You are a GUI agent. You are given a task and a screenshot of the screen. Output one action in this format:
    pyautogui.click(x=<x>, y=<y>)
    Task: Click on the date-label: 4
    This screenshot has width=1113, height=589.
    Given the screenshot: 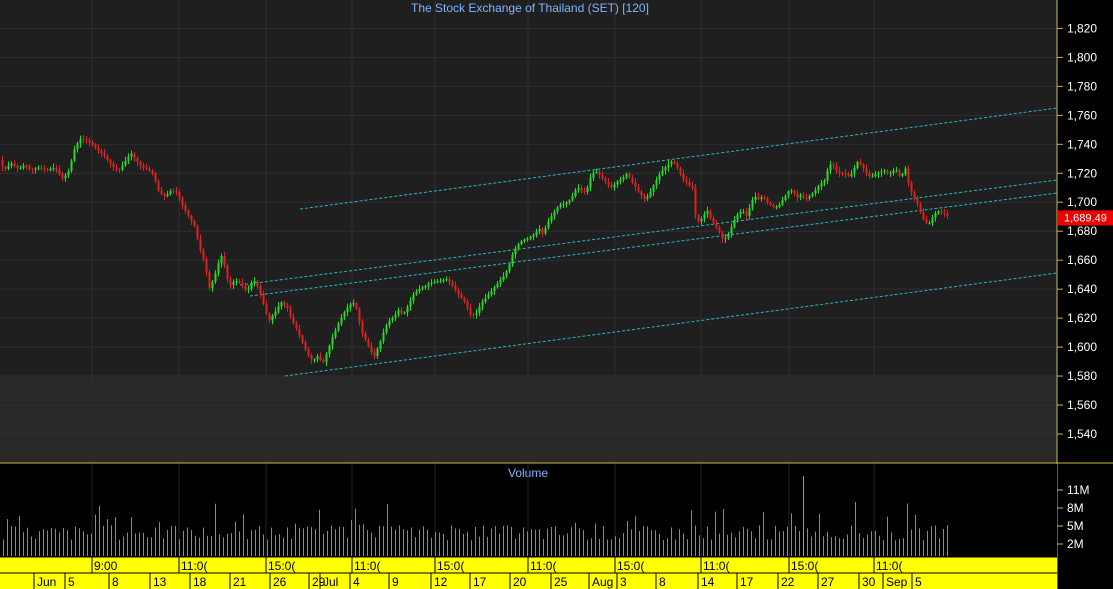 What is the action you would take?
    pyautogui.click(x=356, y=582)
    